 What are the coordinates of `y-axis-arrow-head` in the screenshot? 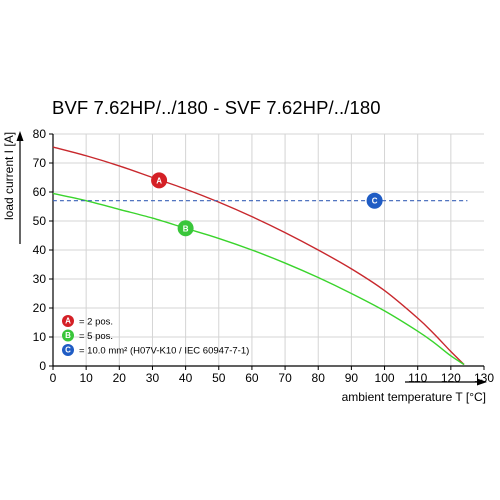 It's located at (20, 136).